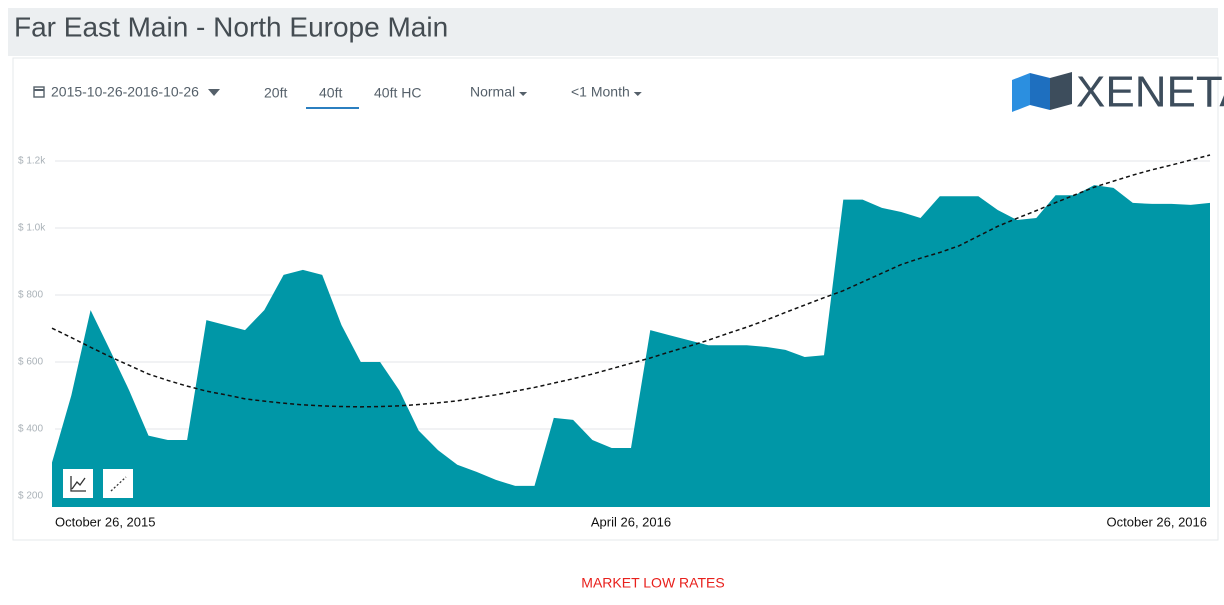 This screenshot has height=605, width=1224. What do you see at coordinates (600, 92) in the screenshot?
I see `dropdown: <1 Month` at bounding box center [600, 92].